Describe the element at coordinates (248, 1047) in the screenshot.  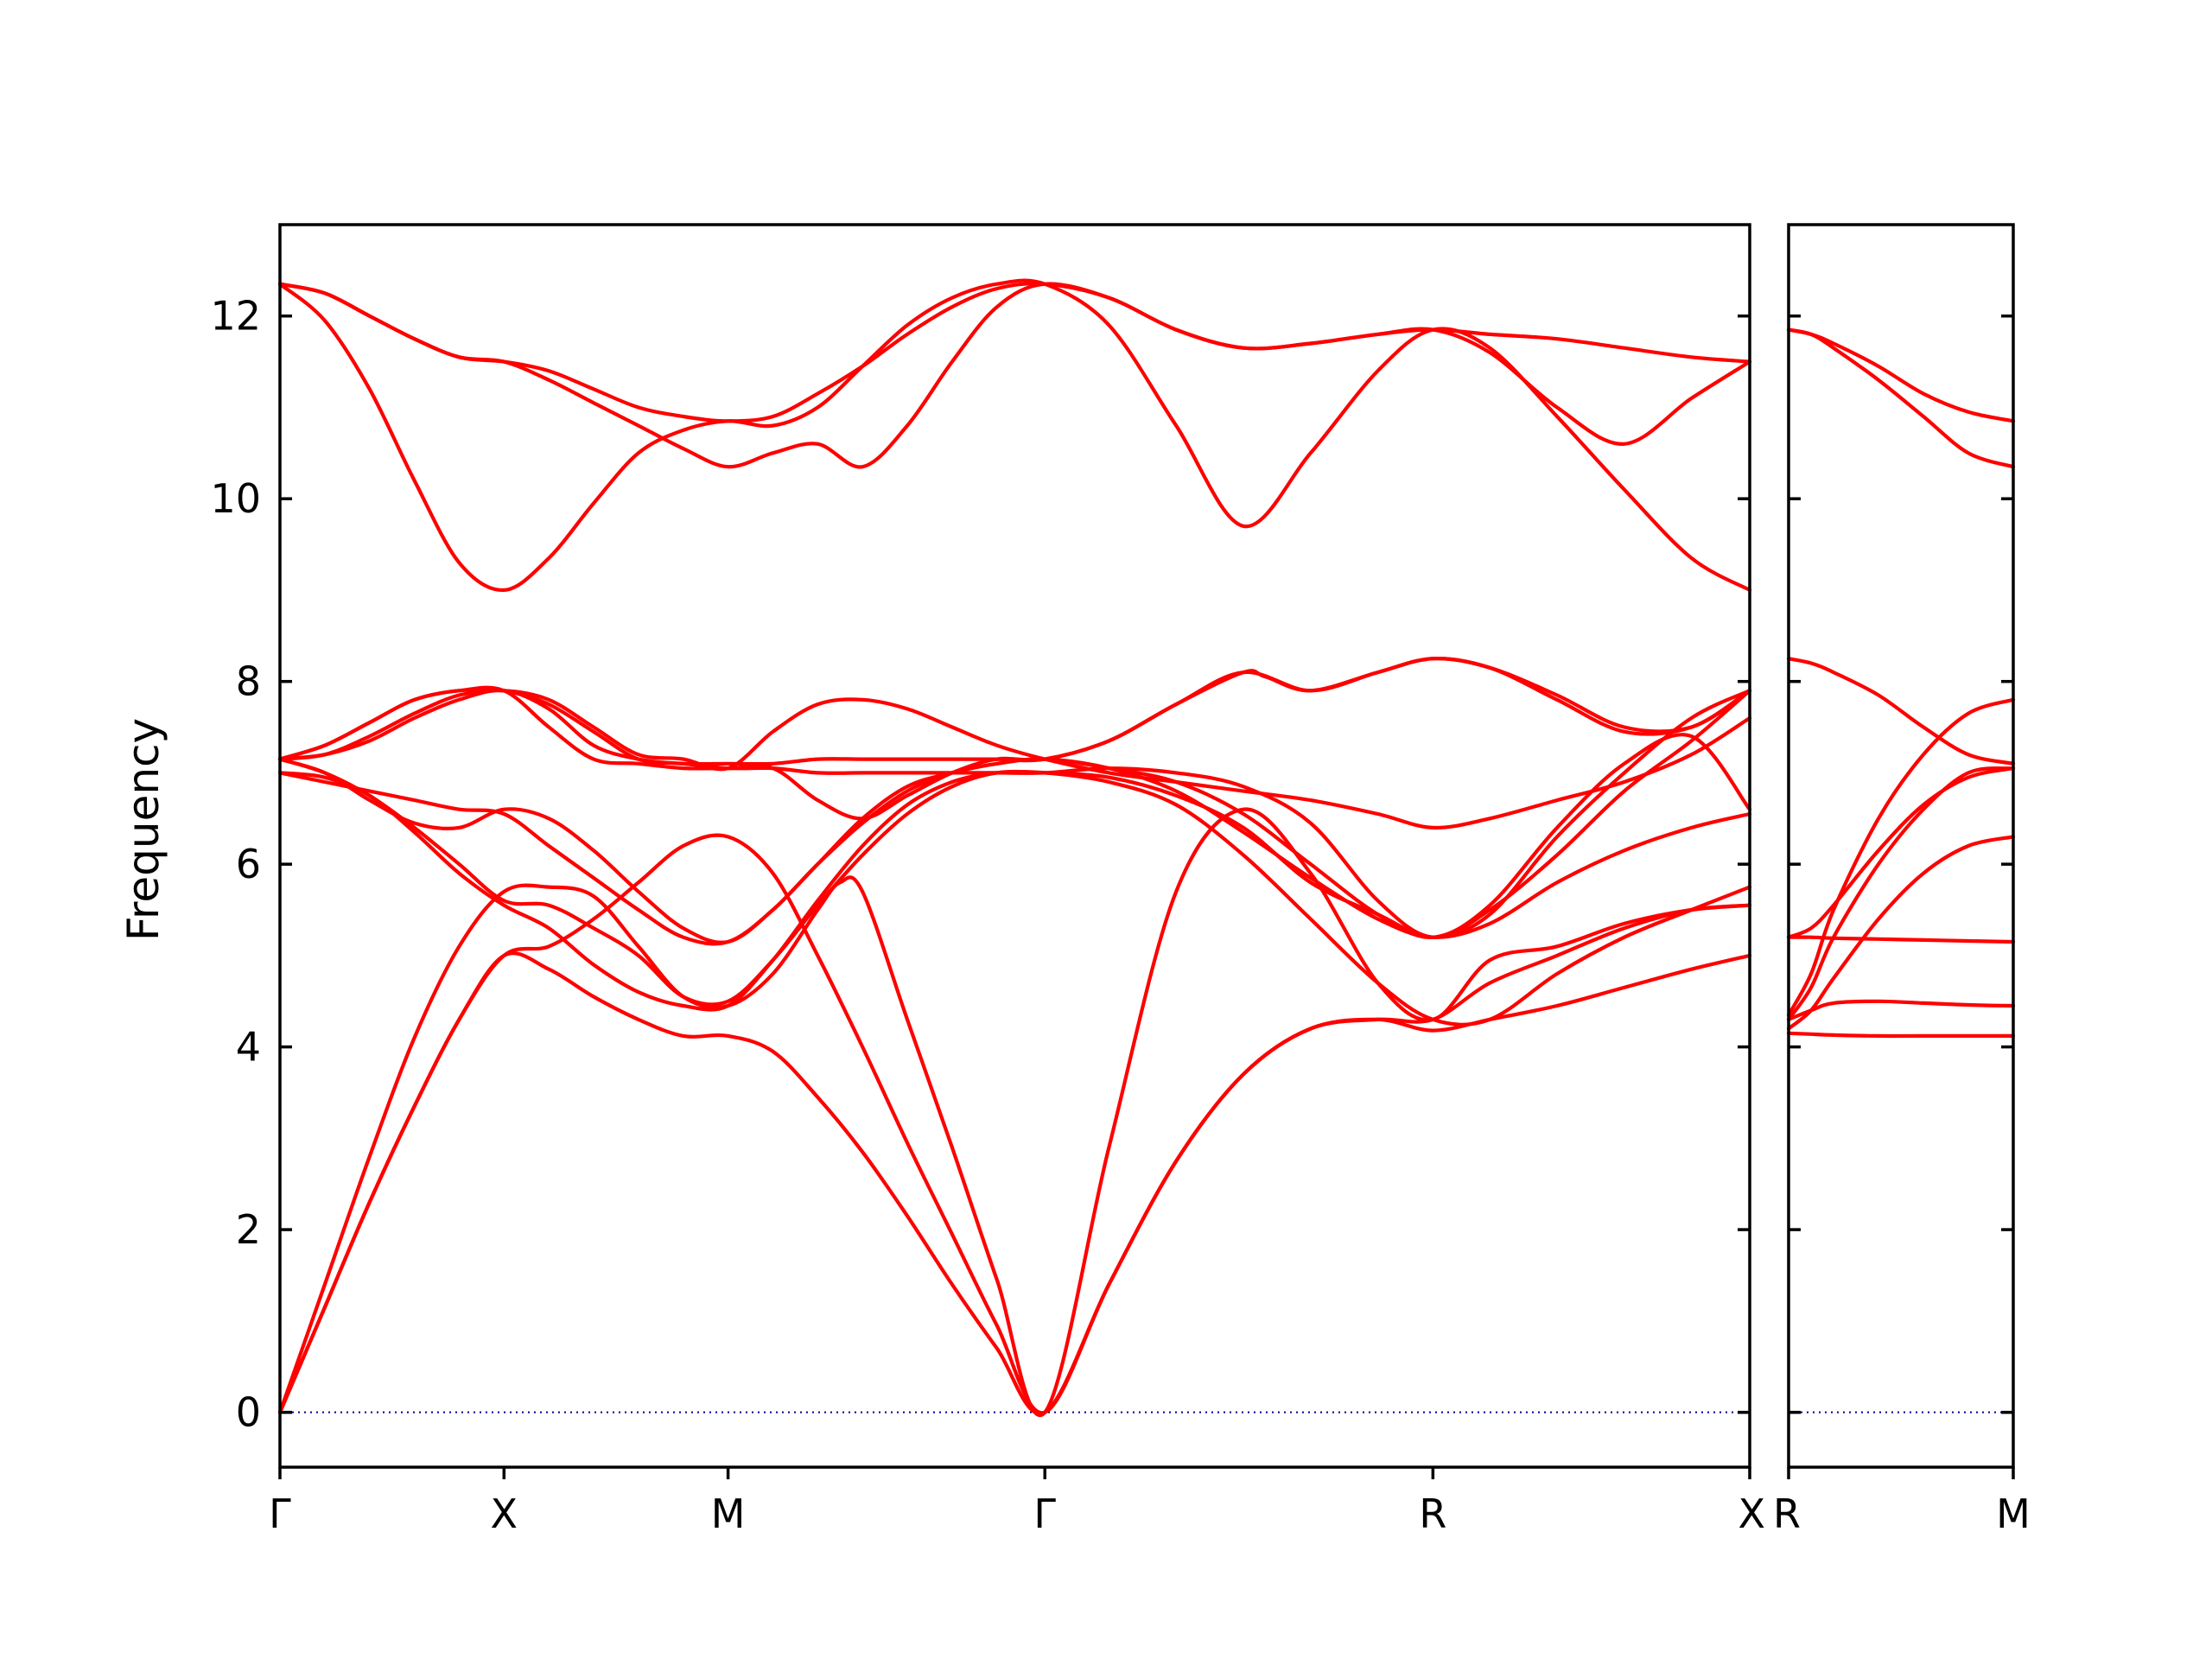
I see `y-tick-label: 4` at that location.